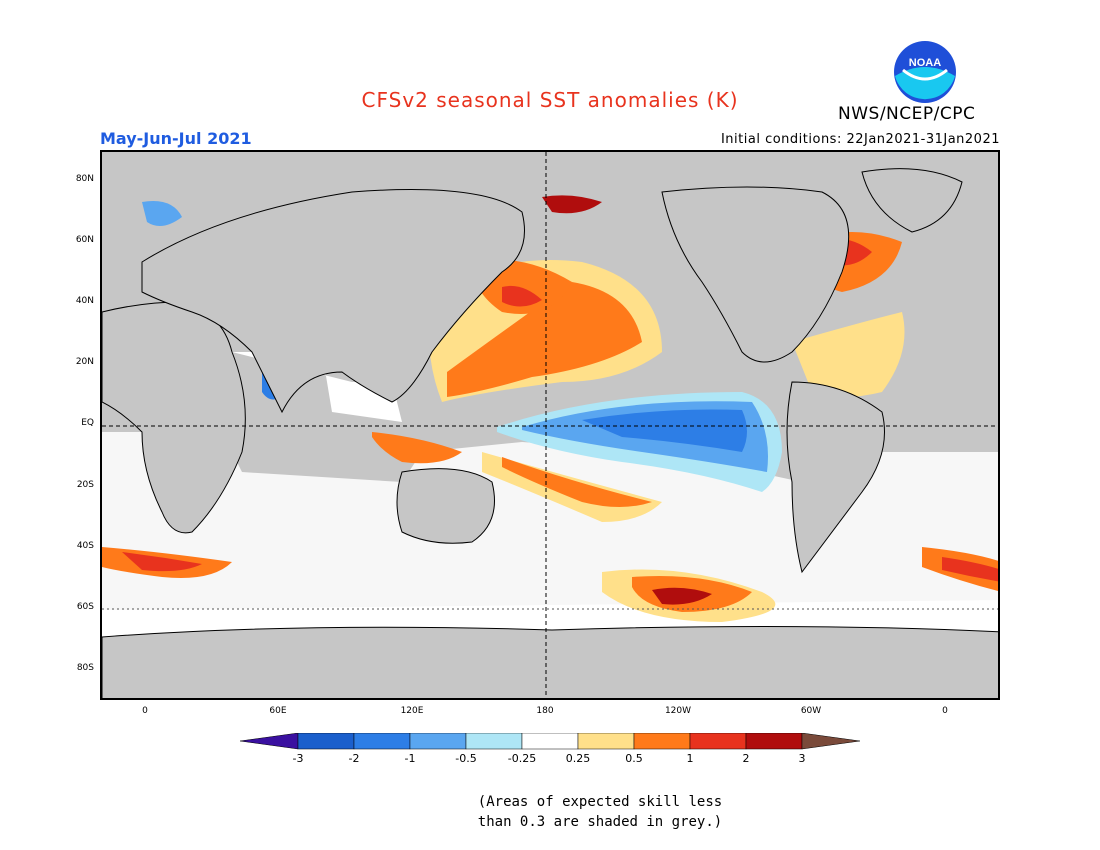 The height and width of the screenshot is (850, 1100). I want to click on lat-label-20n: 20N, so click(84, 362).